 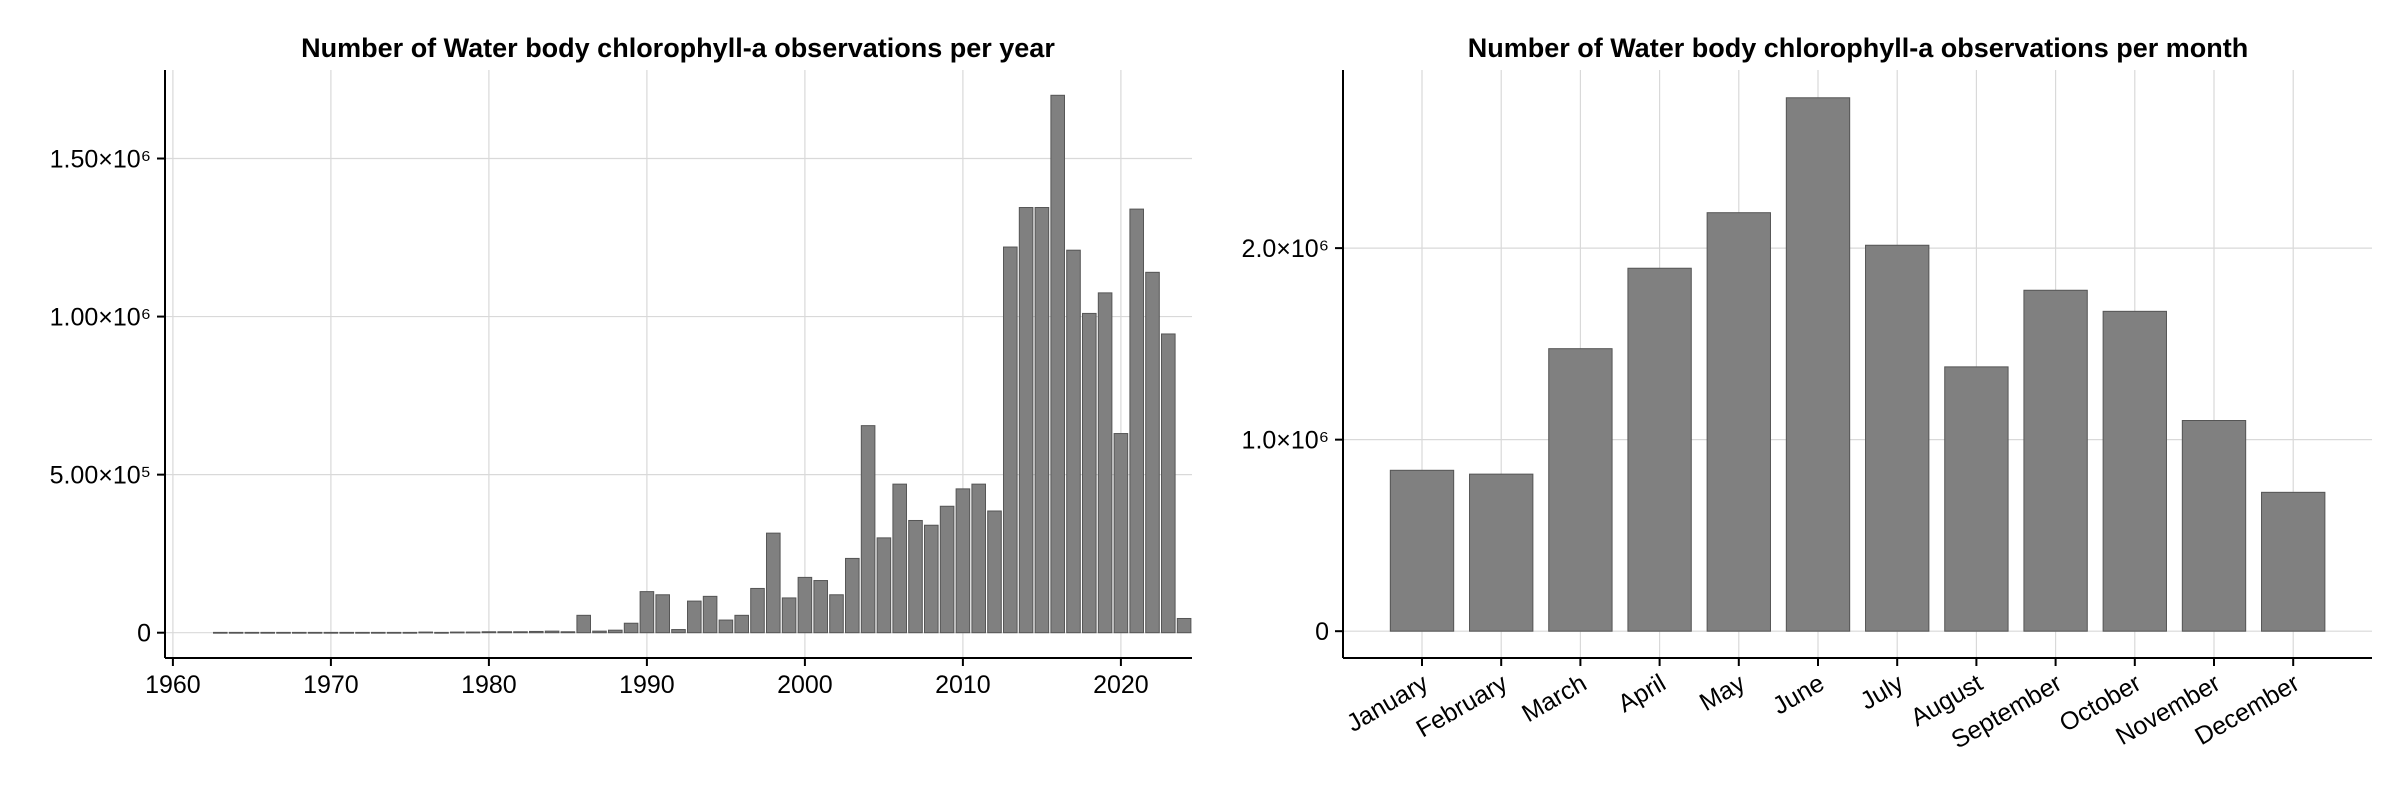 What do you see at coordinates (552, 632) in the screenshot?
I see `bar-year-1984` at bounding box center [552, 632].